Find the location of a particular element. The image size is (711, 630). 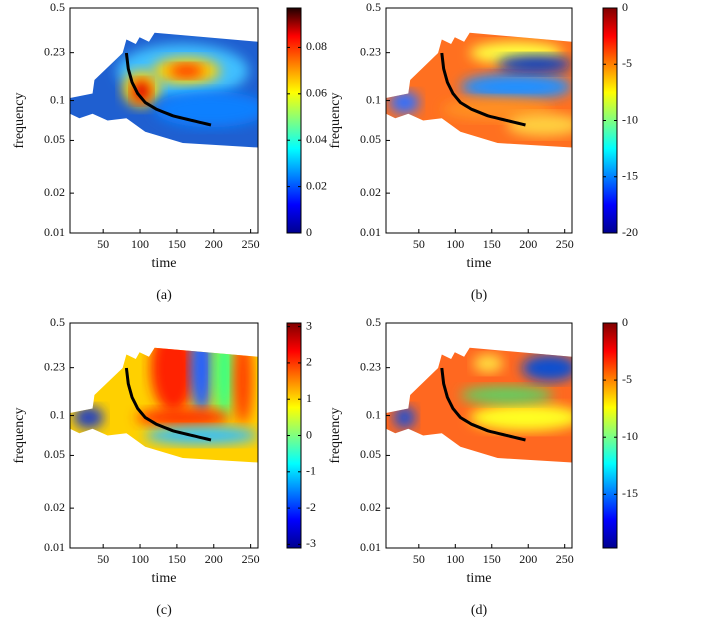

colorbar-tick-label: 1 is located at coordinates (309, 398).